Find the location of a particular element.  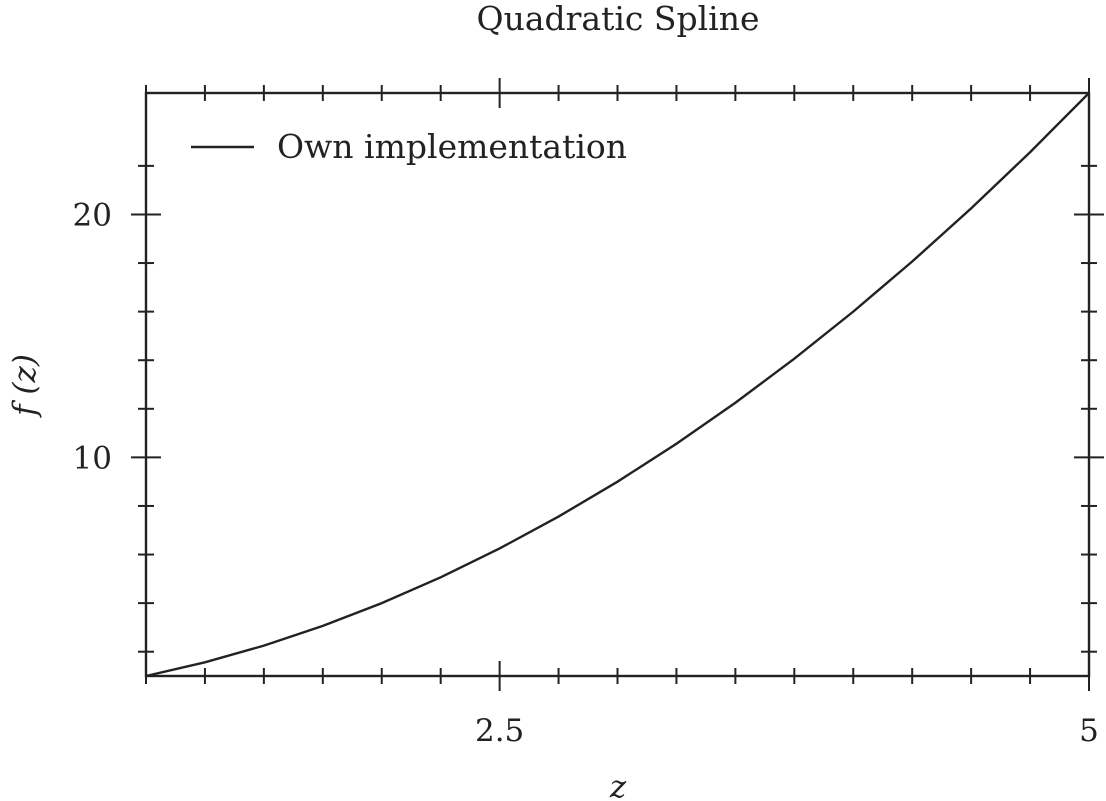

x-axis-label: z is located at coordinates (618, 785).